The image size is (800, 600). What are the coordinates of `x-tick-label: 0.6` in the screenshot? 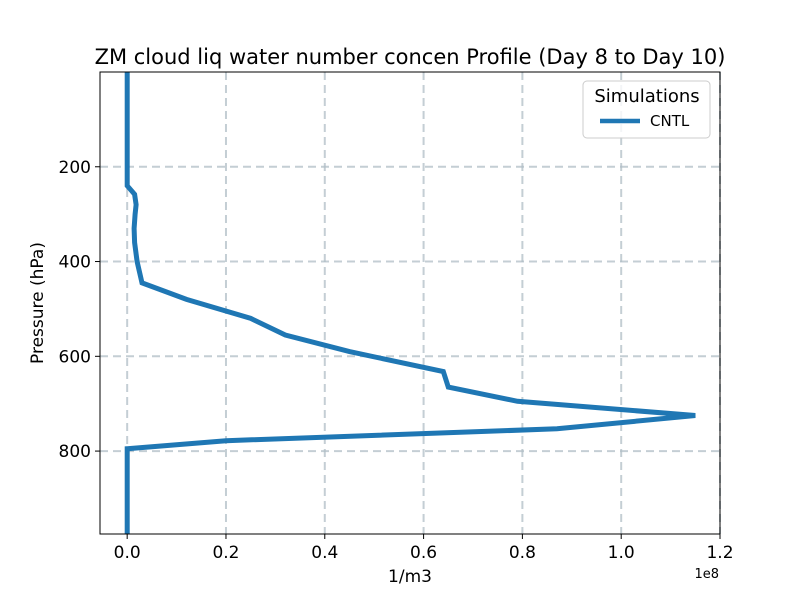 It's located at (423, 553).